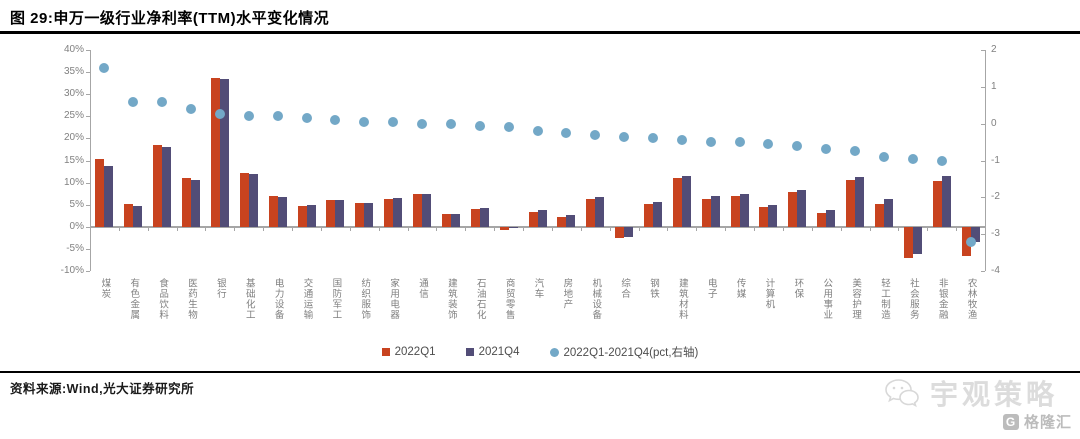 This screenshot has height=439, width=1080. Describe the element at coordinates (73, 182) in the screenshot. I see `left-axis-tick-label: 10%` at that location.